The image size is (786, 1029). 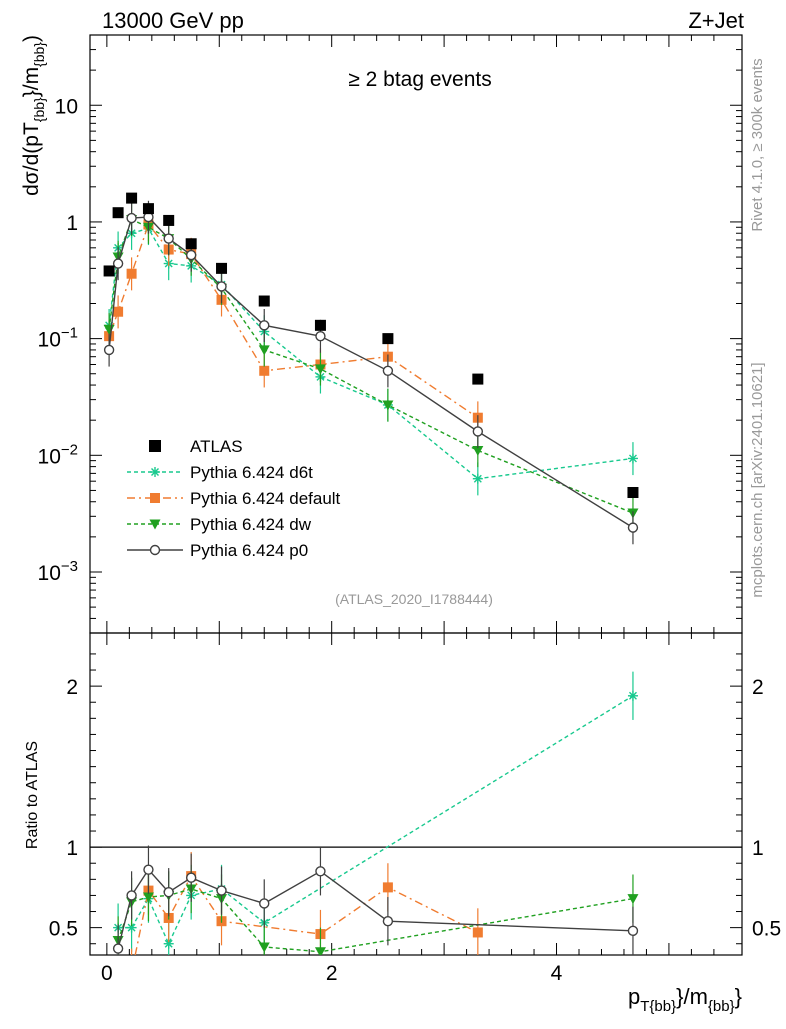 What do you see at coordinates (72, 687) in the screenshot?
I see `ratio-y-tick-label: 2` at bounding box center [72, 687].